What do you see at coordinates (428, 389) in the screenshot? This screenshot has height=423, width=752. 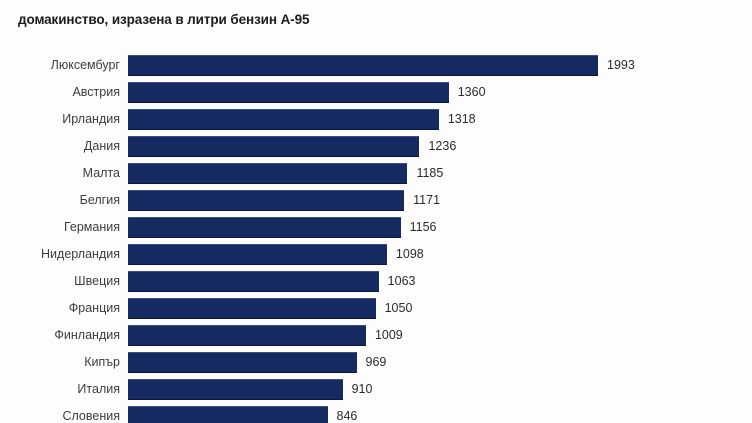 I see `bar-track: 910` at bounding box center [428, 389].